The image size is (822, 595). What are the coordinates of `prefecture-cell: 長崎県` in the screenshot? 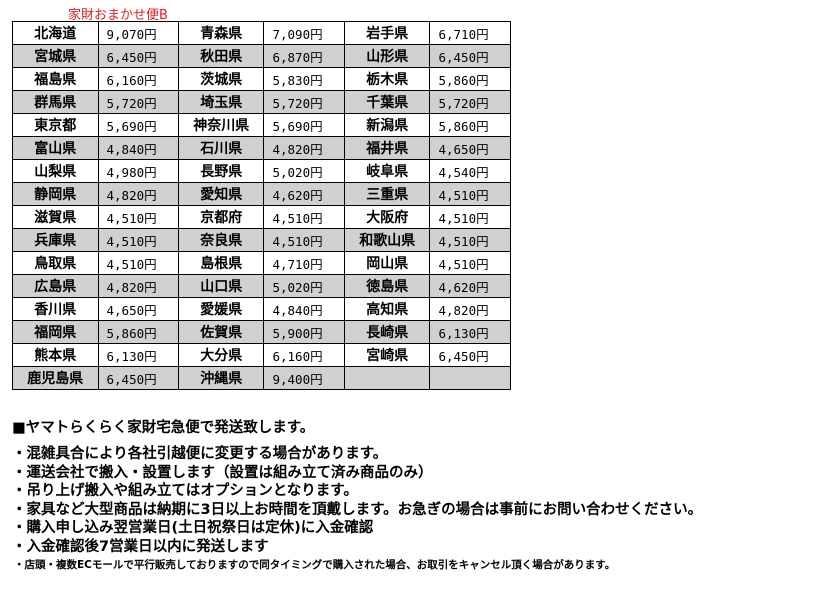 It's located at (387, 332).